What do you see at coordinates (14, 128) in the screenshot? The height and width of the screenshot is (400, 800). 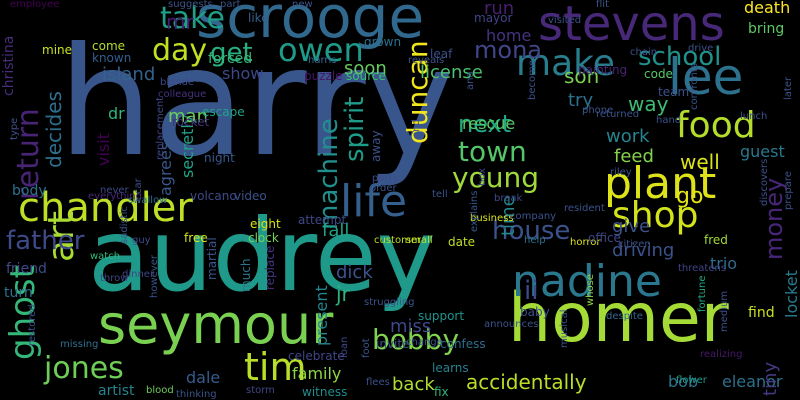 I see `word-type: type` at bounding box center [14, 128].